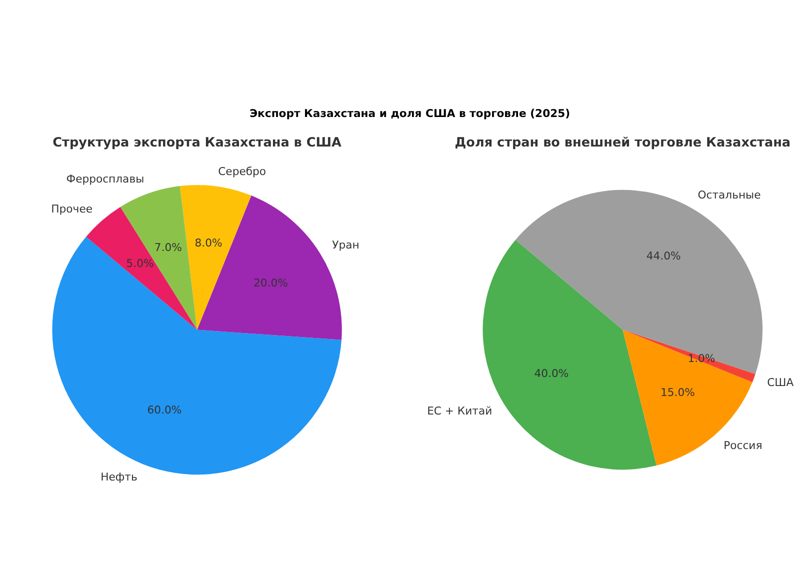 Image resolution: width=800 pixels, height=578 pixels. What do you see at coordinates (197, 143) in the screenshot?
I see `chart-title: Структура экспорта Казахстана в США` at bounding box center [197, 143].